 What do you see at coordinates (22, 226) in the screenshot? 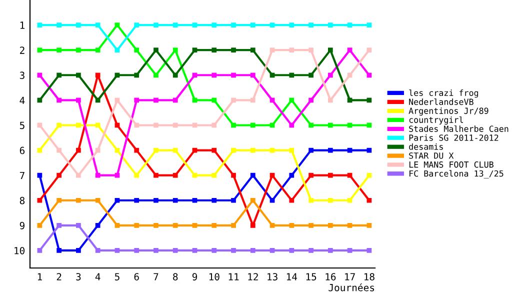
I see `y-tick-label: 9` at bounding box center [22, 226].